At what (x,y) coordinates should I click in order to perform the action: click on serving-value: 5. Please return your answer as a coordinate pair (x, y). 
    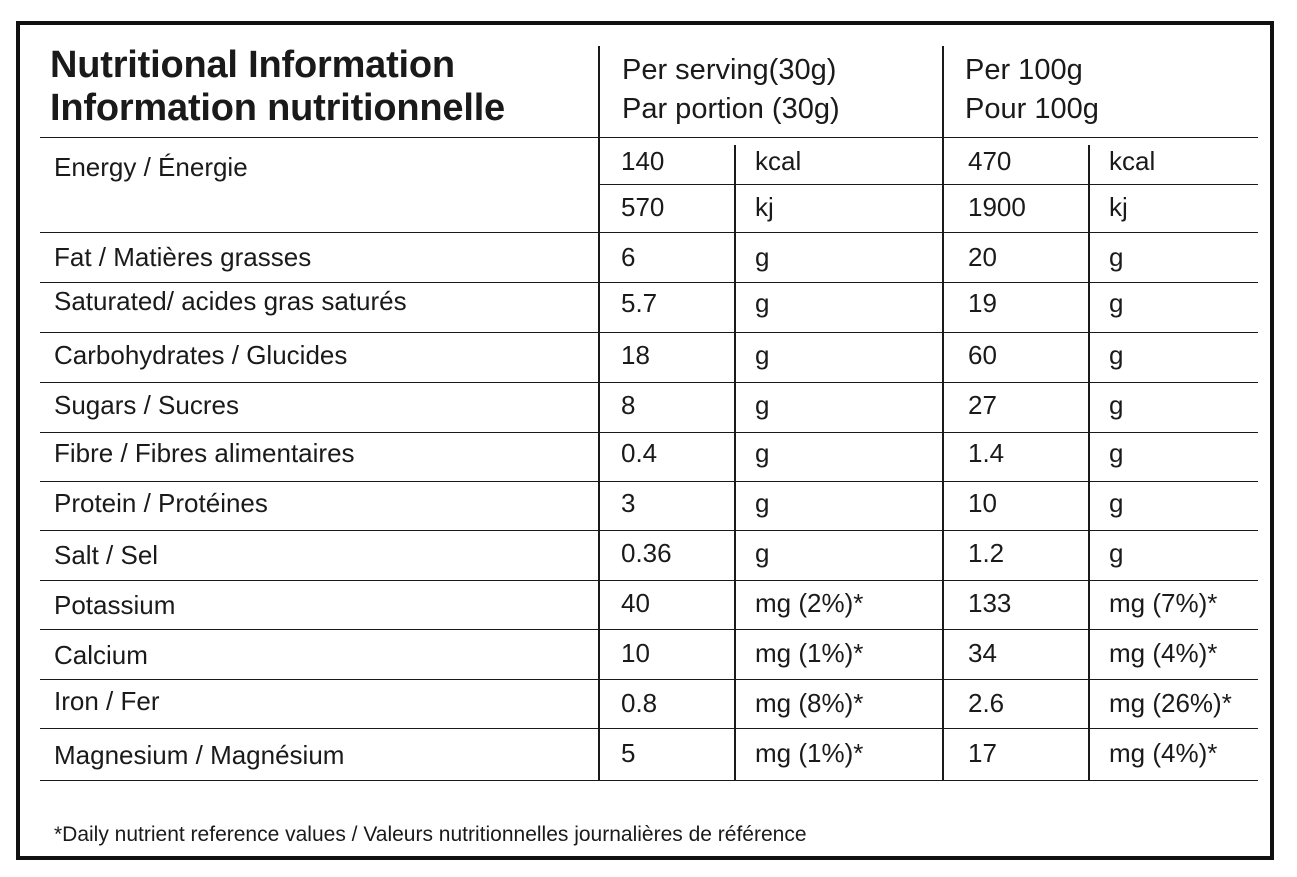
    Looking at the image, I should click on (628, 753).